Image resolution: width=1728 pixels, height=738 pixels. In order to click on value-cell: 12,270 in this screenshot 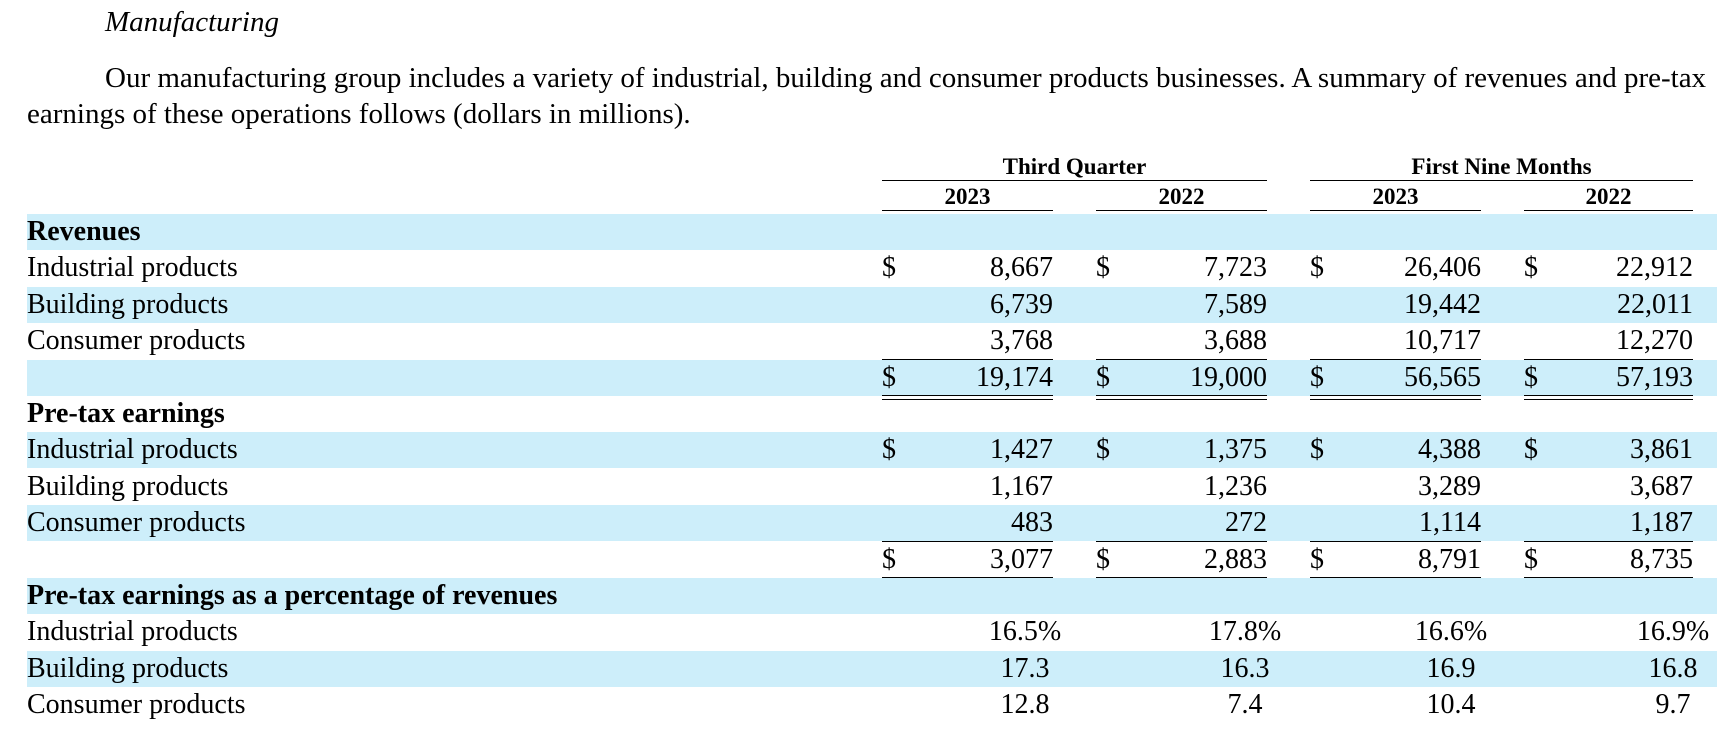, I will do `click(1654, 341)`.